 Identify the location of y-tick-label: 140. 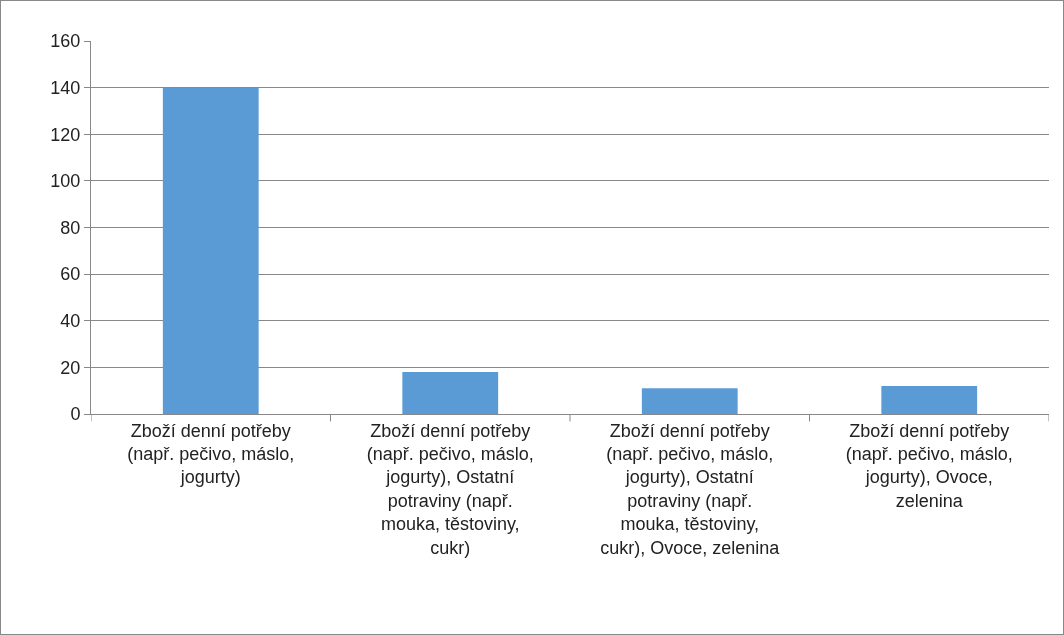
(65, 87).